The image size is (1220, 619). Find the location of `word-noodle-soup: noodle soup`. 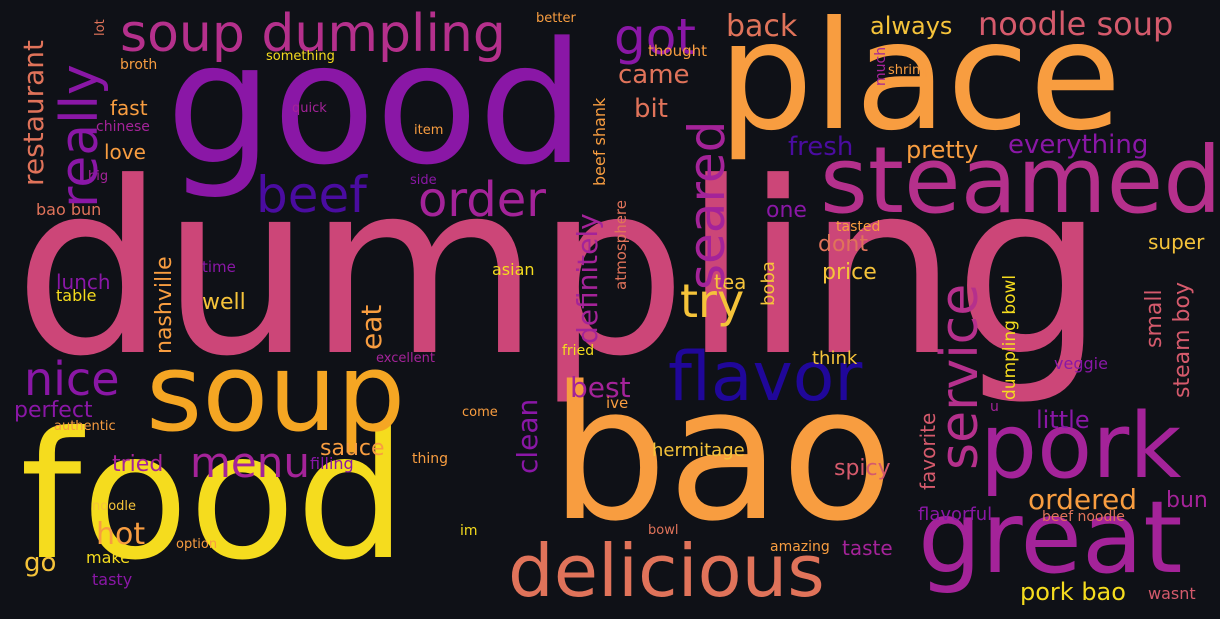

word-noodle-soup: noodle soup is located at coordinates (1076, 24).